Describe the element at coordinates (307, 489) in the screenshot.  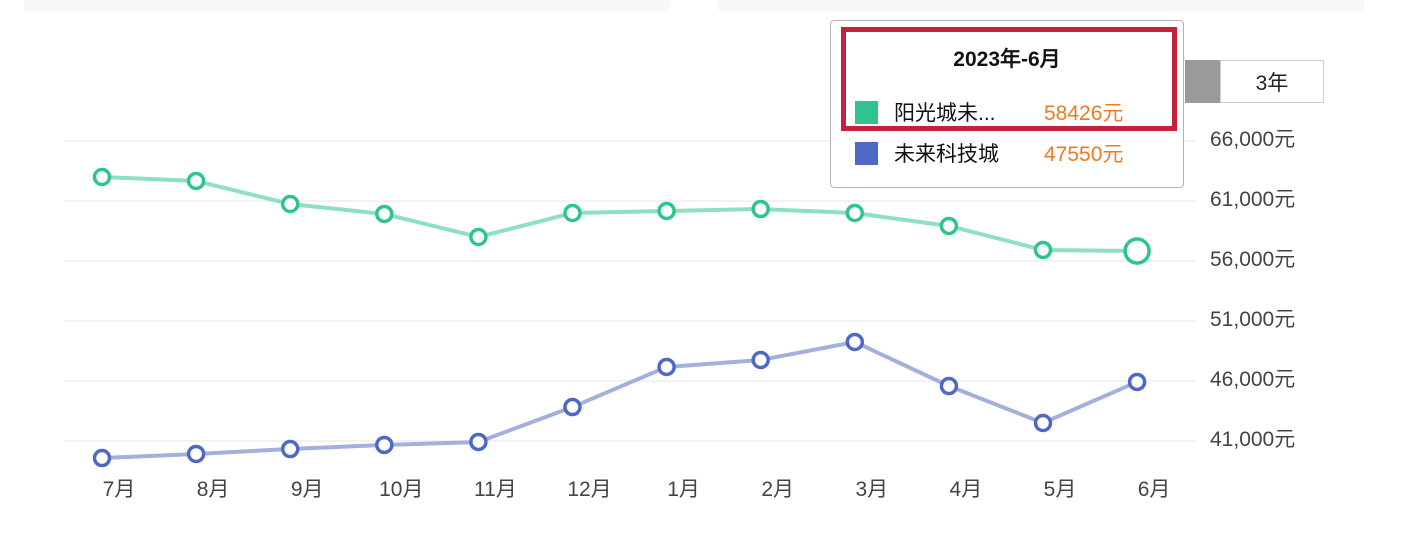
I see `x-axis-tick-label: 9月` at that location.